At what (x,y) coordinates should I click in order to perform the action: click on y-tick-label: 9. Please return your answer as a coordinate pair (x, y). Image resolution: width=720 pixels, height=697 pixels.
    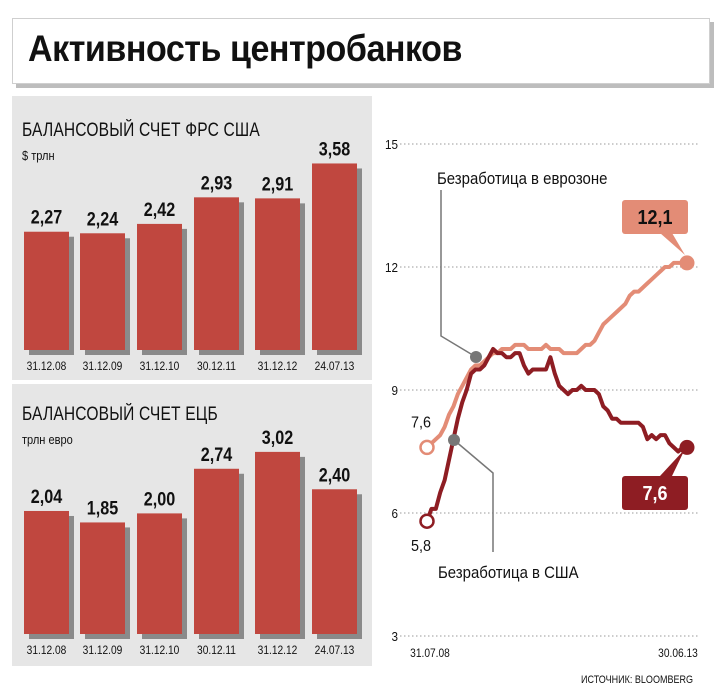
    Looking at the image, I should click on (394, 390).